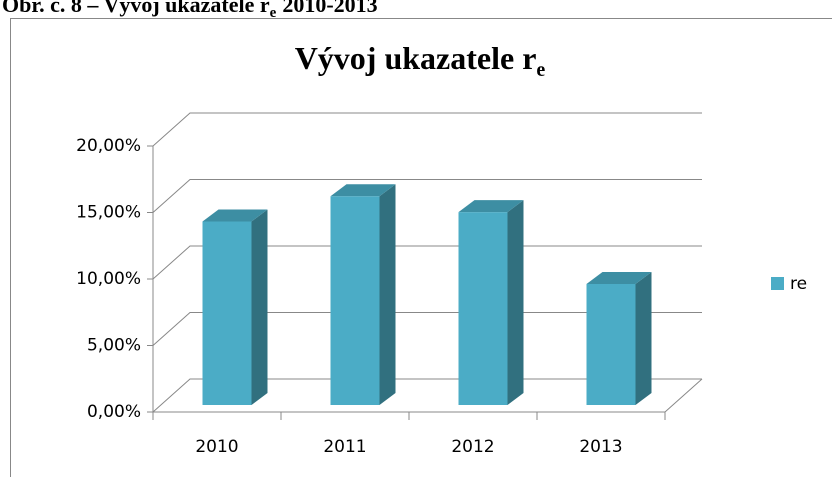  Describe the element at coordinates (416, 58) in the screenshot. I see `title-text: Vývoj ukazatele r` at that location.